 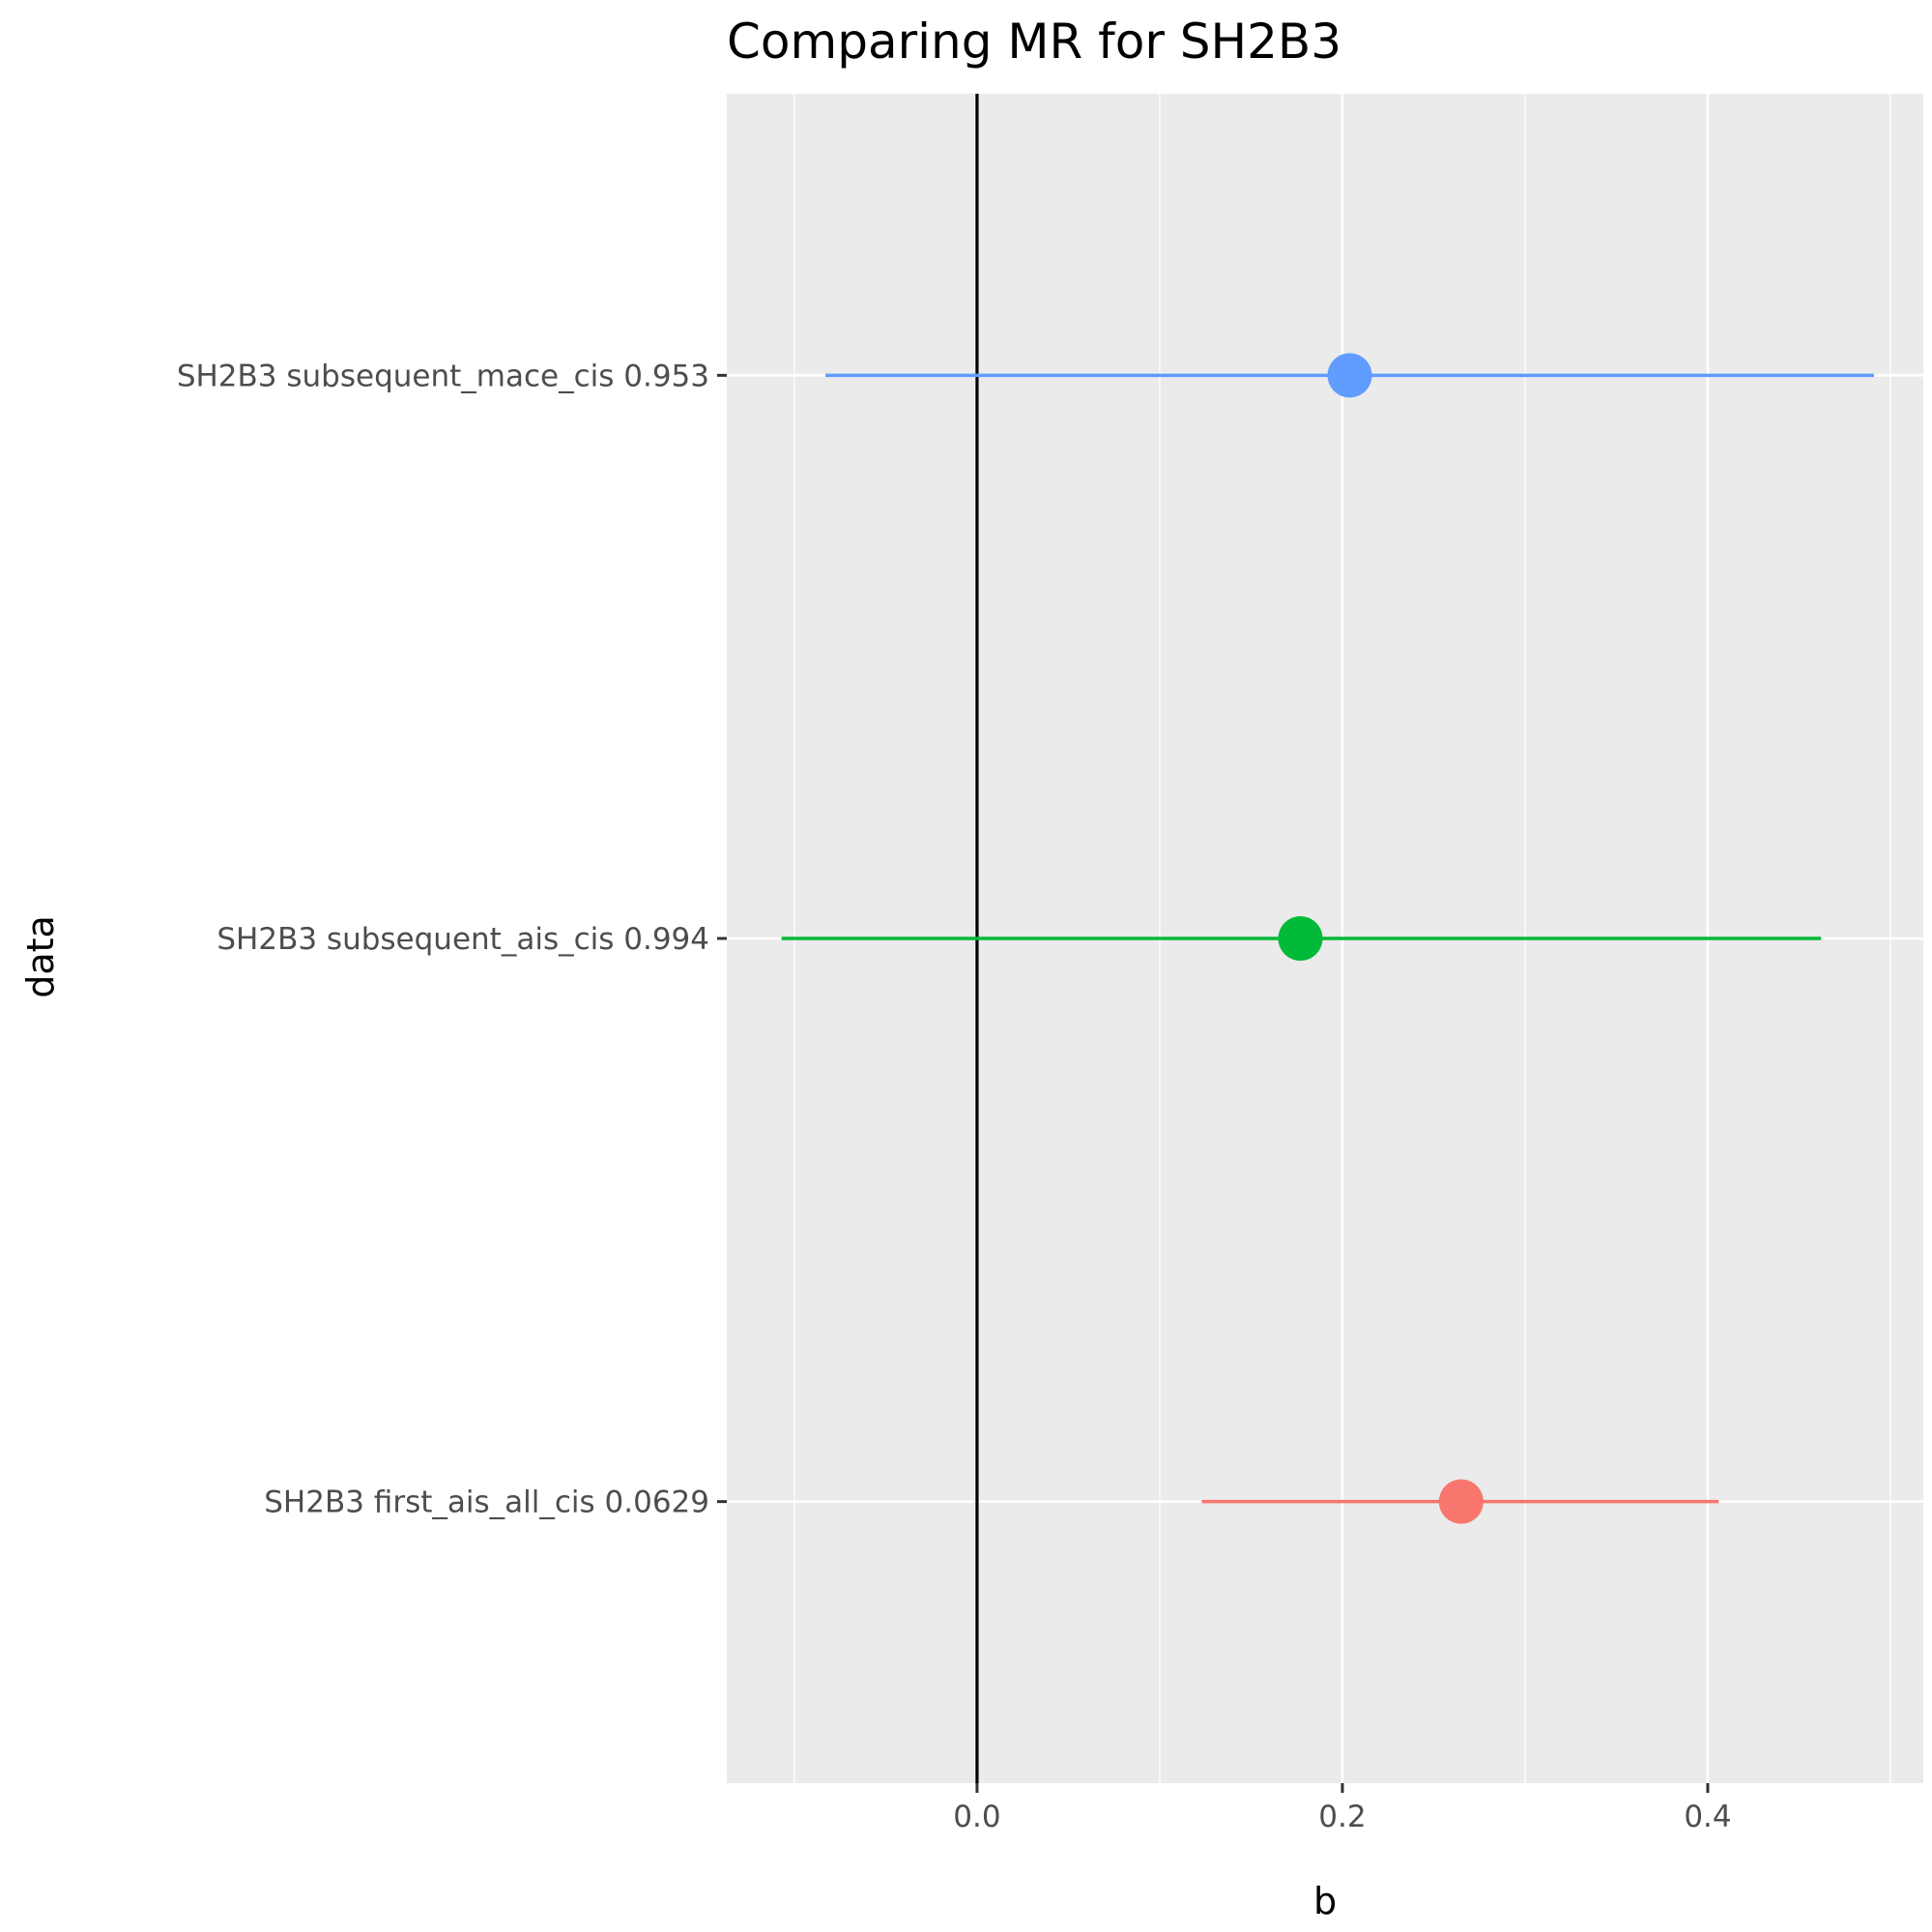 What do you see at coordinates (1342, 1817) in the screenshot?
I see `x-tick-label-1: 0.2` at bounding box center [1342, 1817].